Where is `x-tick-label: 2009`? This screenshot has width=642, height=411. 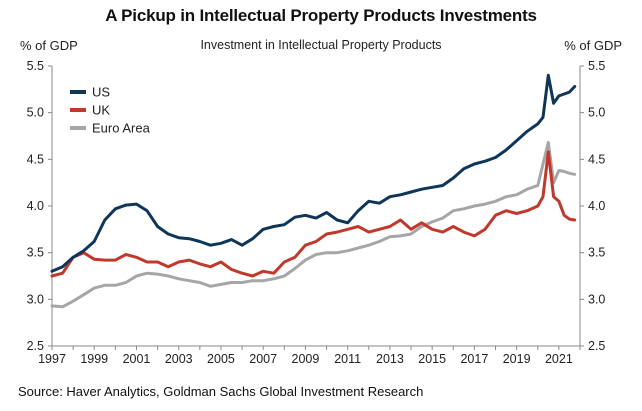
x-tick-label: 2009 is located at coordinates (306, 359).